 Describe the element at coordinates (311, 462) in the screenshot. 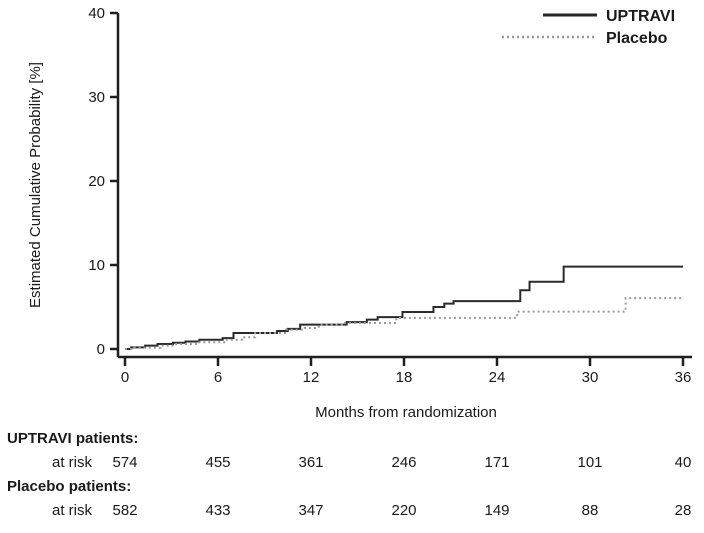

I see `risk-count: 361` at that location.